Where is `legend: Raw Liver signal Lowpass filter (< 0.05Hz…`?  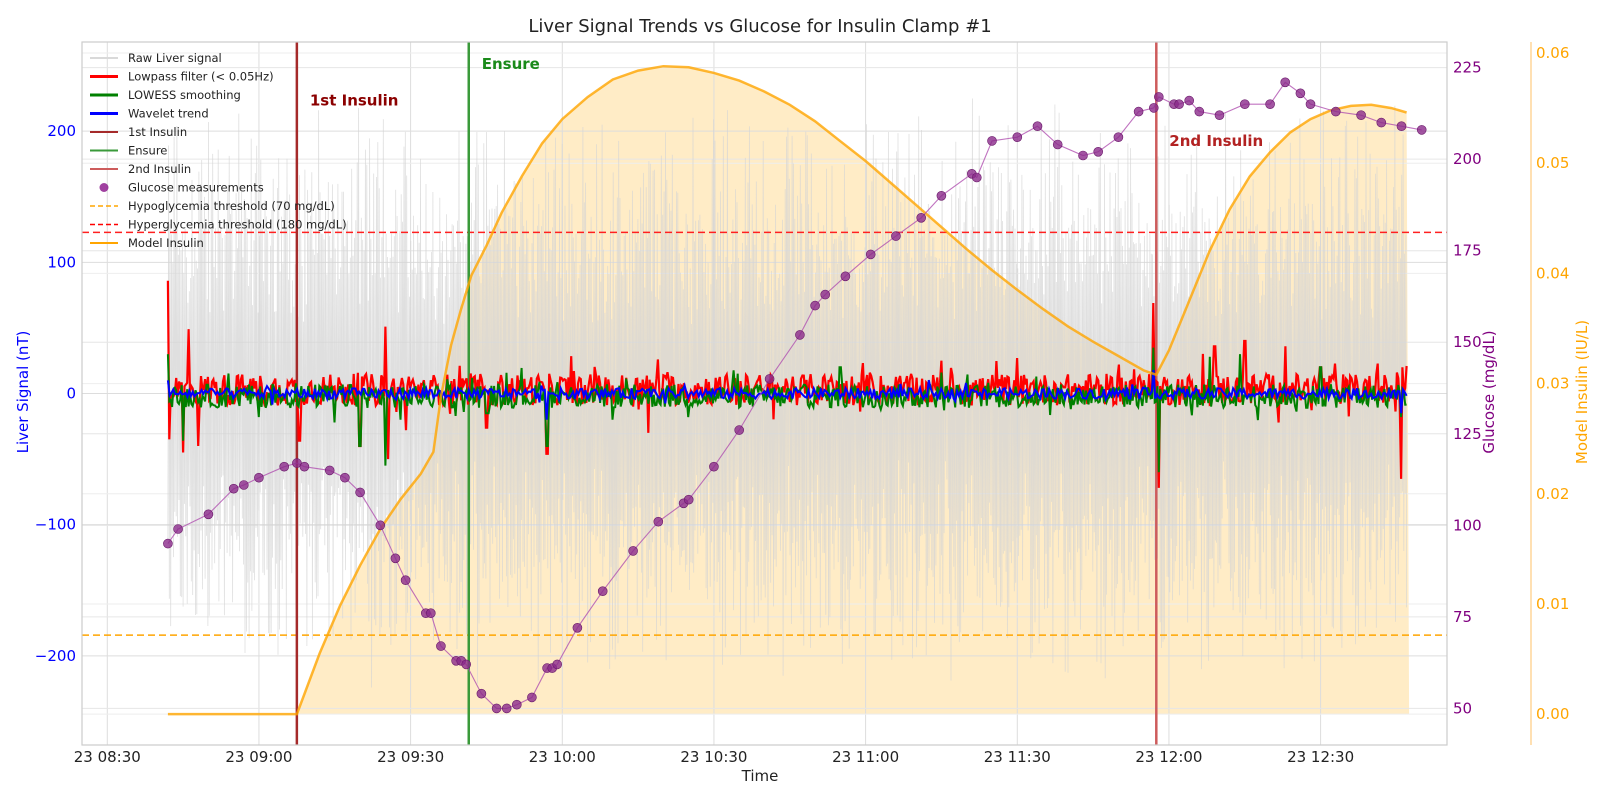 legend: Raw Liver signal Lowpass filter (< 0.05Hz… is located at coordinates (218, 150).